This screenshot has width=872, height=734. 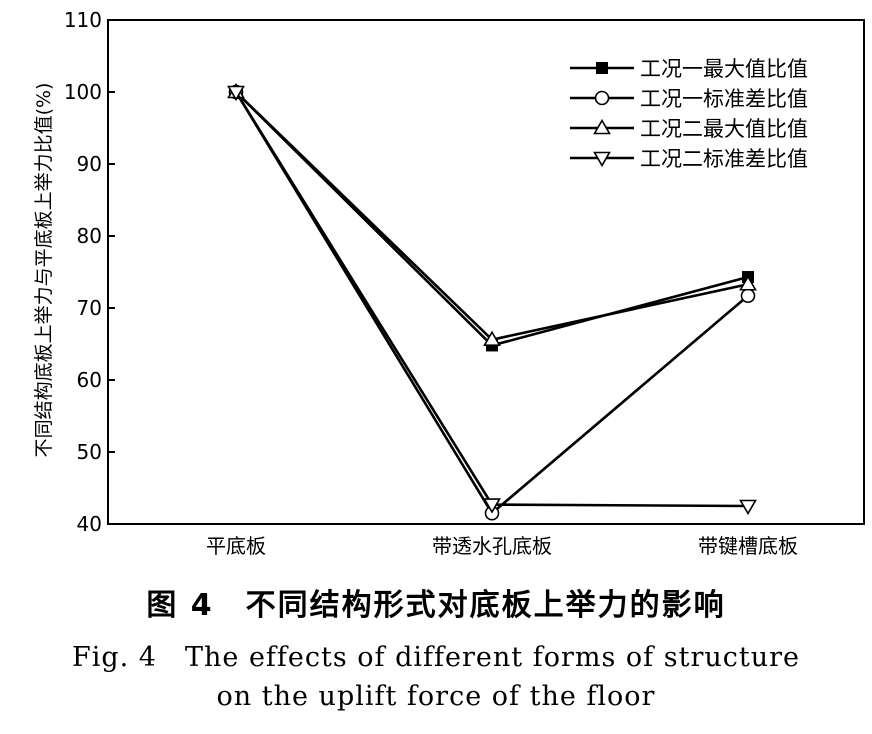 I want to click on y-tick-label: 110, so click(x=83, y=20).